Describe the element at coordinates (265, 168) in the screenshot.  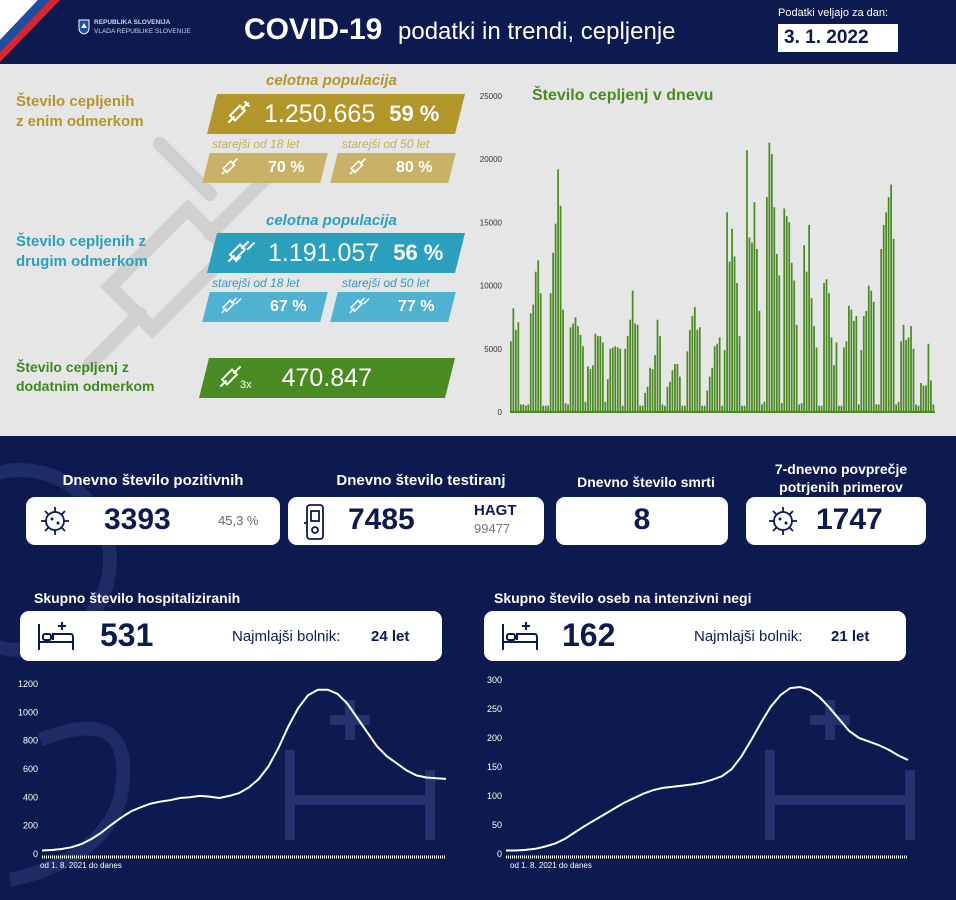
I see `first-dose-over18-box: 70 %` at that location.